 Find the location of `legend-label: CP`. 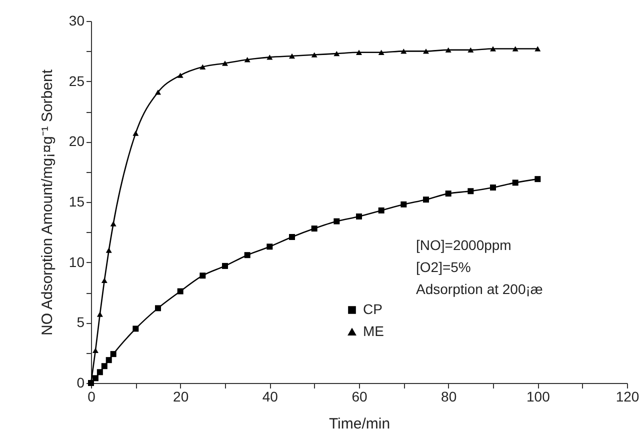

legend-label: CP is located at coordinates (372, 309).